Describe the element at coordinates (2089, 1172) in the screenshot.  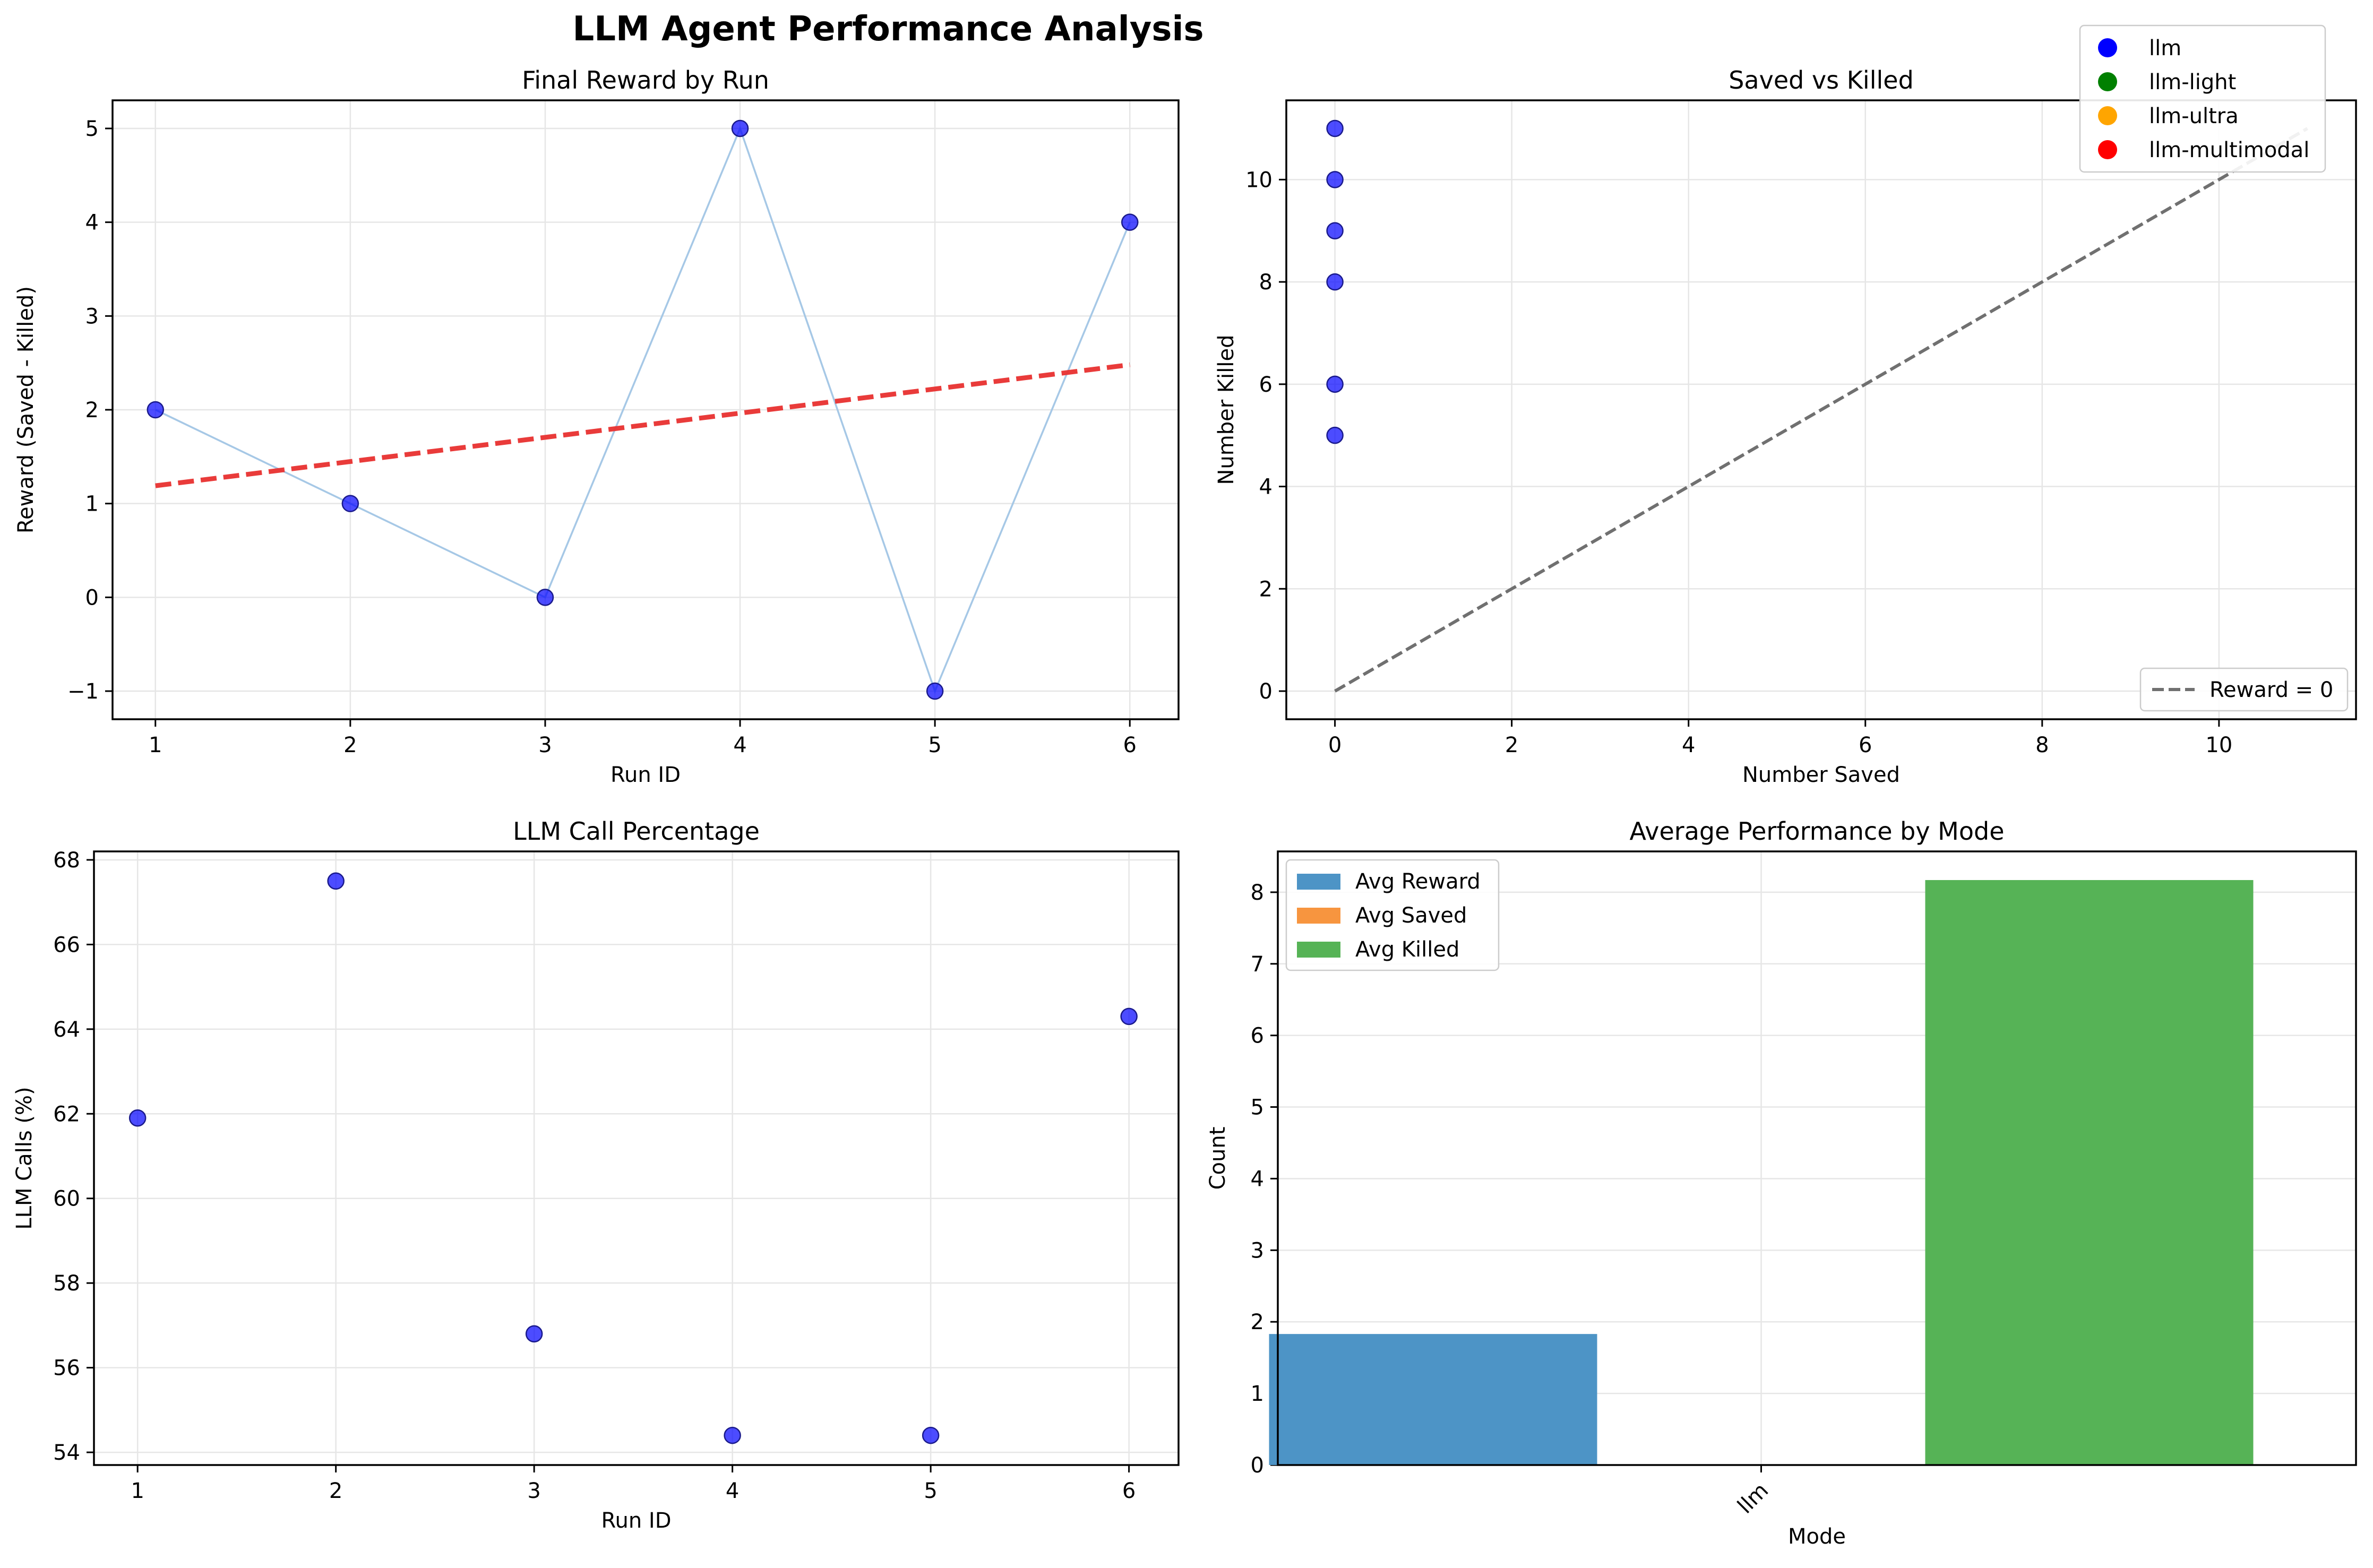
I see `bar-avg-killed` at that location.